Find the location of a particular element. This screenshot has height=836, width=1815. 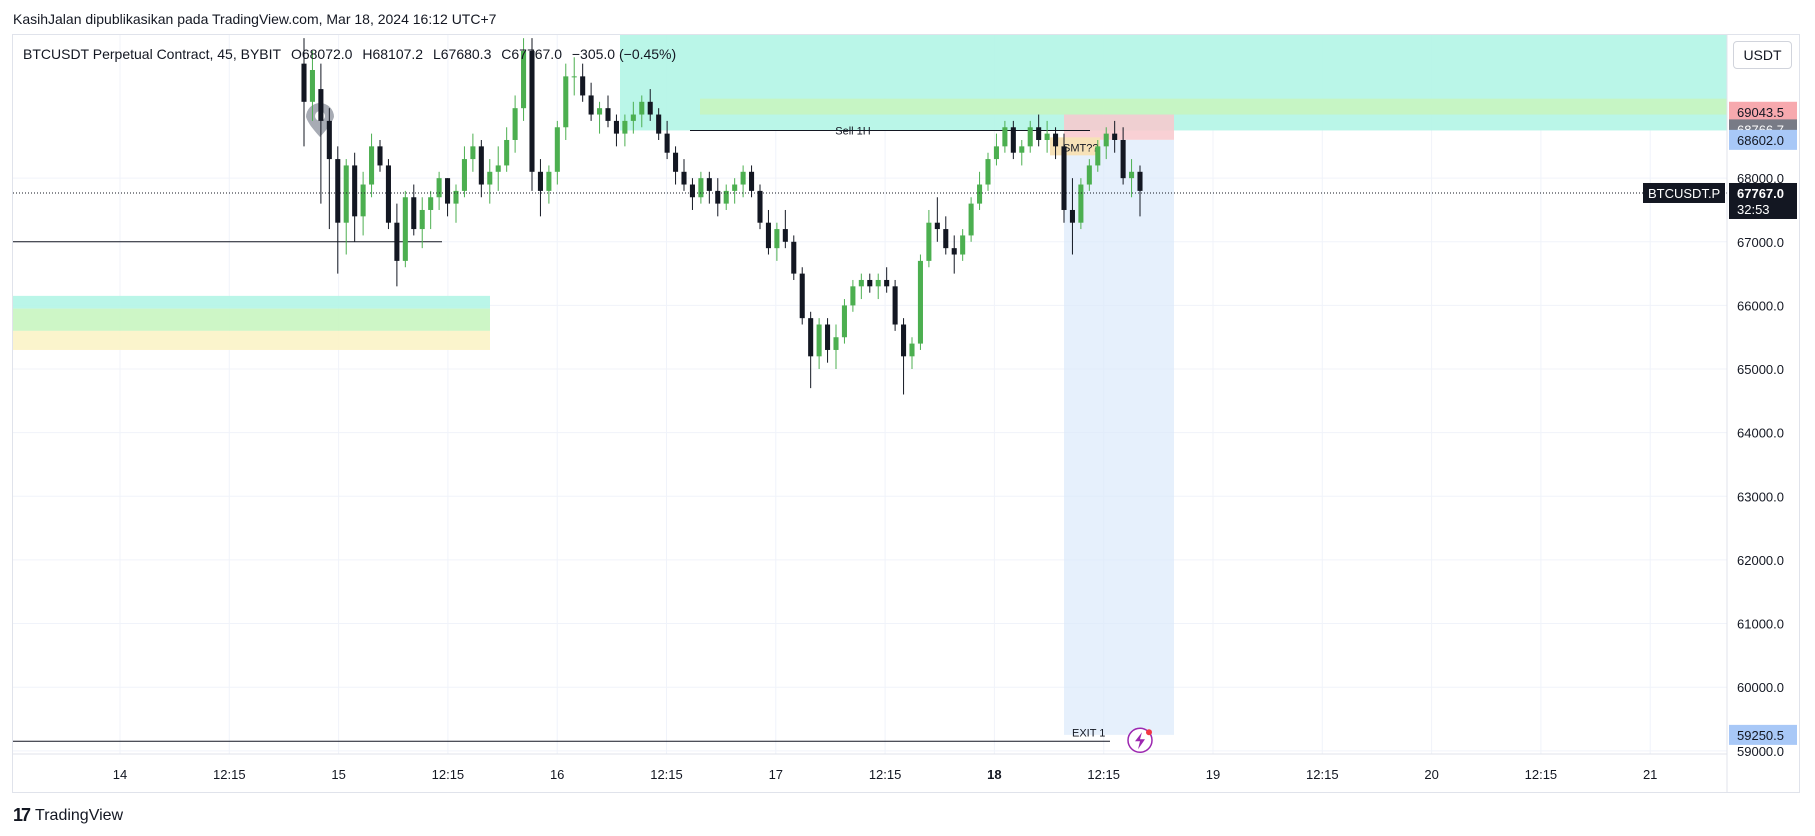

time-tick-label: 20 is located at coordinates (1431, 774).